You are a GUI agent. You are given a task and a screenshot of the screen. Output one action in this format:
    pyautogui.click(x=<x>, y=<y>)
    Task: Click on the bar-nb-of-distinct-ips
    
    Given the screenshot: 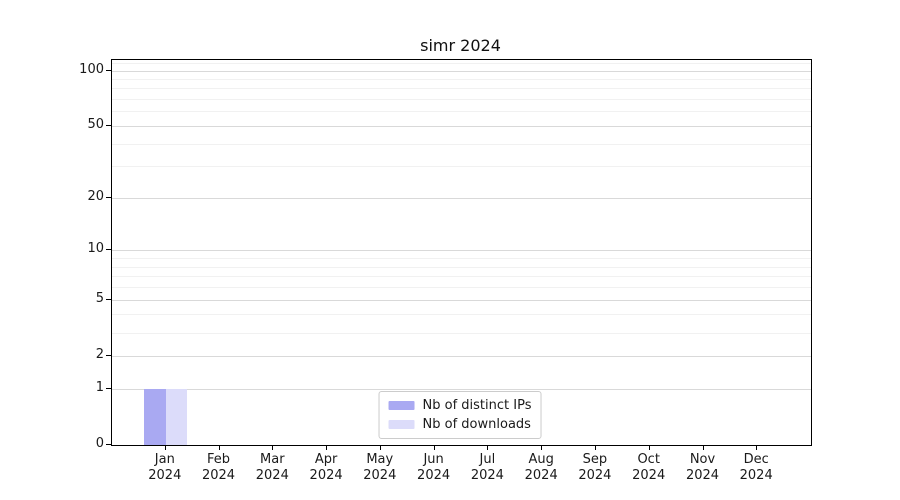 What is the action you would take?
    pyautogui.click(x=155, y=416)
    